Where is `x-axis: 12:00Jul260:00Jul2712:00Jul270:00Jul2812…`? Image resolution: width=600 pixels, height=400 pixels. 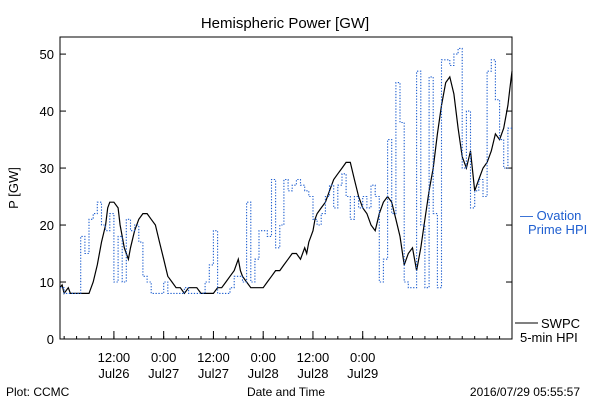
x-axis: 12:00Jul260:00Jul2712:00Jul270:00Jul2812… is located at coordinates (282, 356).